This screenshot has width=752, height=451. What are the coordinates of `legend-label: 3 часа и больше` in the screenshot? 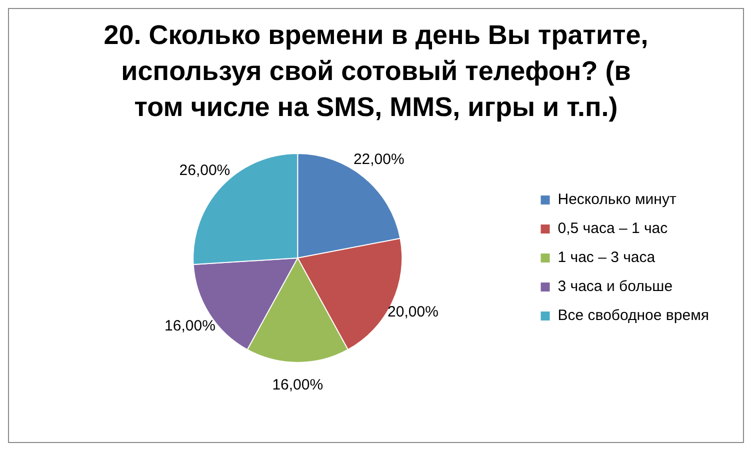 It's located at (615, 287).